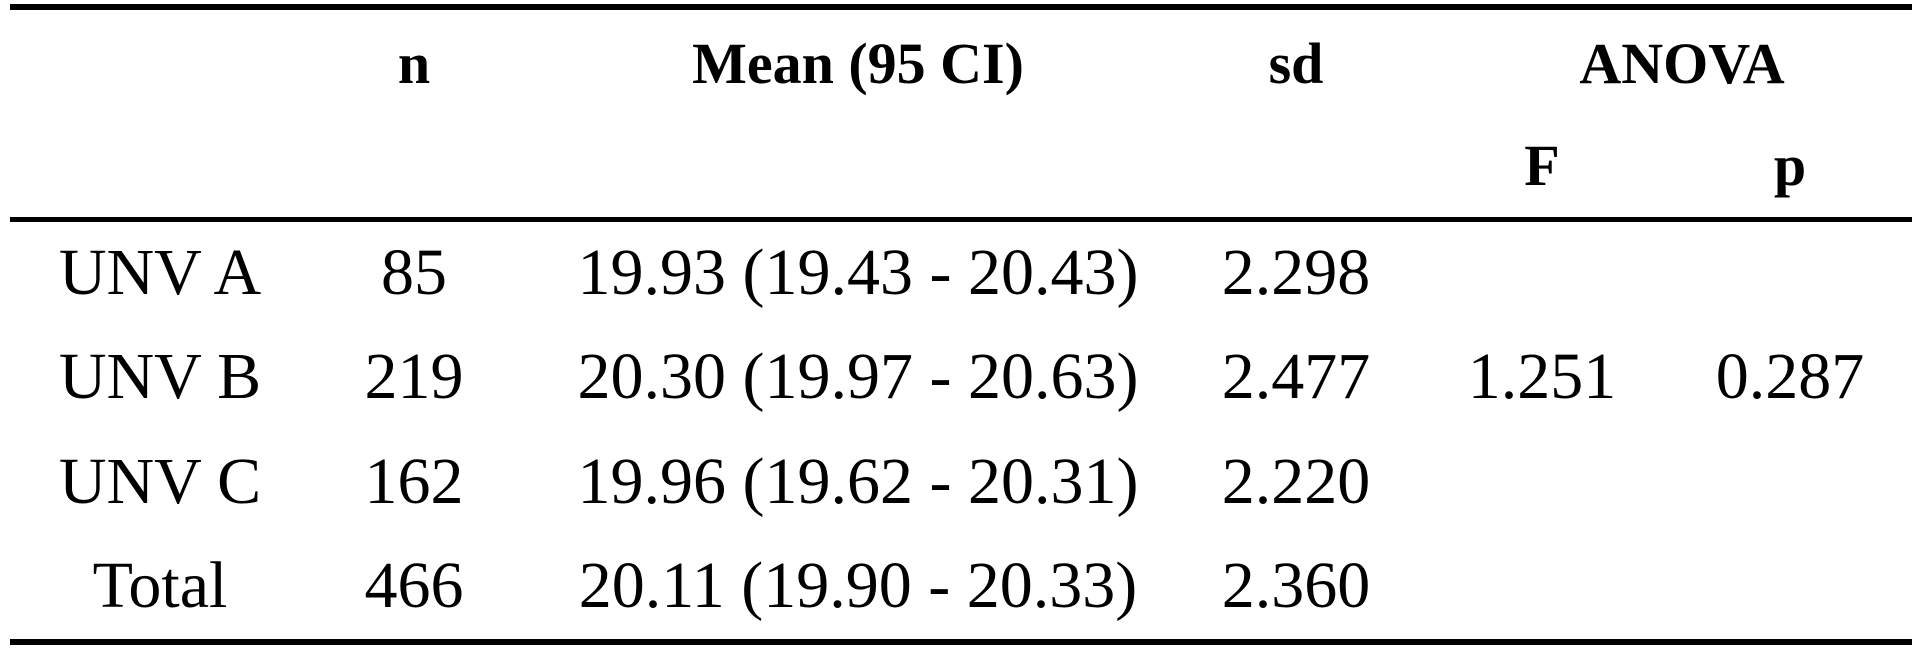  Describe the element at coordinates (1542, 165) in the screenshot. I see `header-f: F` at that location.